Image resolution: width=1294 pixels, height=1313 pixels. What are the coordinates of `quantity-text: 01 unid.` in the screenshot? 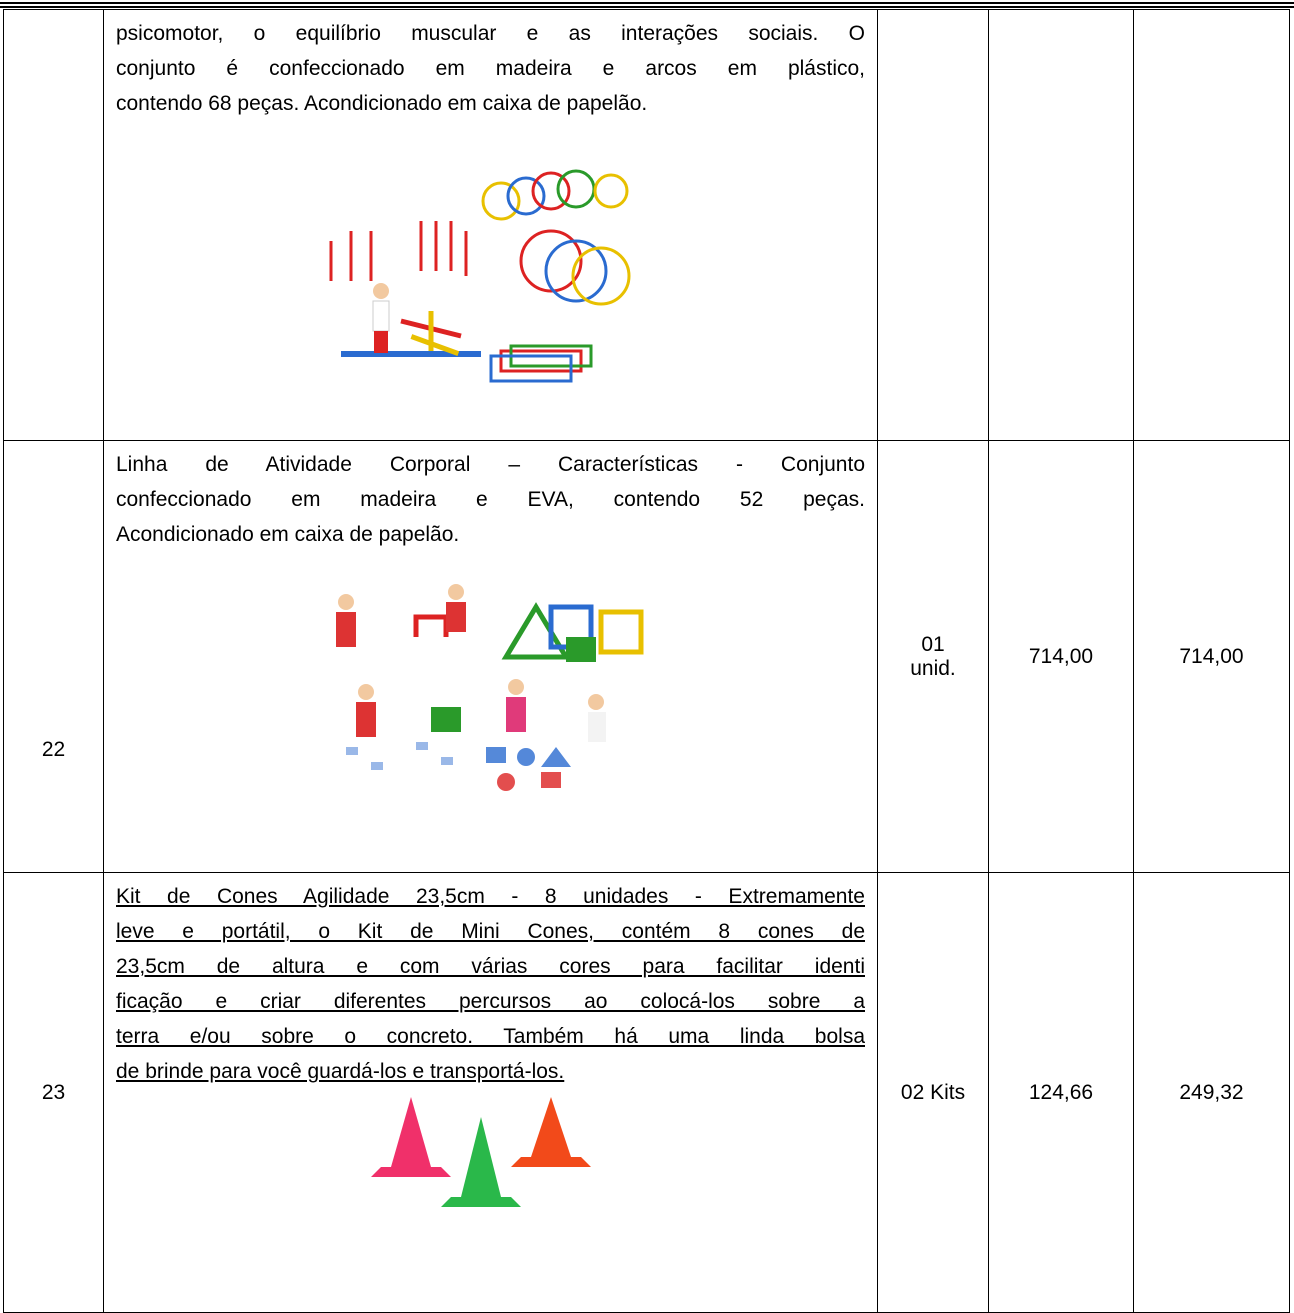 It's located at (933, 656).